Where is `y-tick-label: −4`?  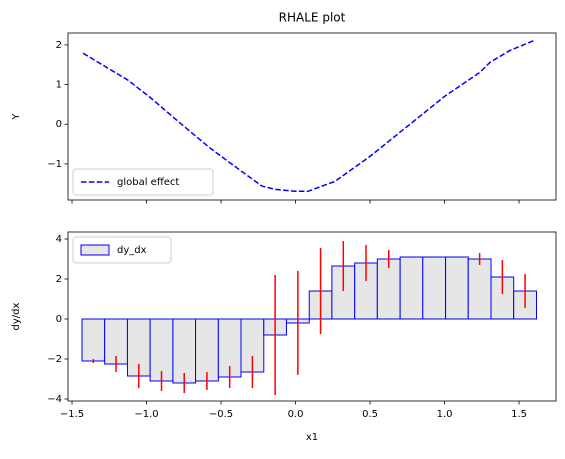
y-tick-label: −4 is located at coordinates (54, 399).